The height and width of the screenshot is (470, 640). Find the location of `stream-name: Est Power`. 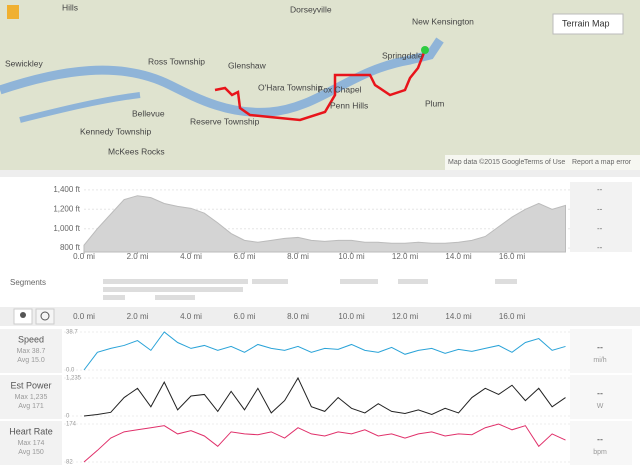

stream-name: Est Power is located at coordinates (30, 385).